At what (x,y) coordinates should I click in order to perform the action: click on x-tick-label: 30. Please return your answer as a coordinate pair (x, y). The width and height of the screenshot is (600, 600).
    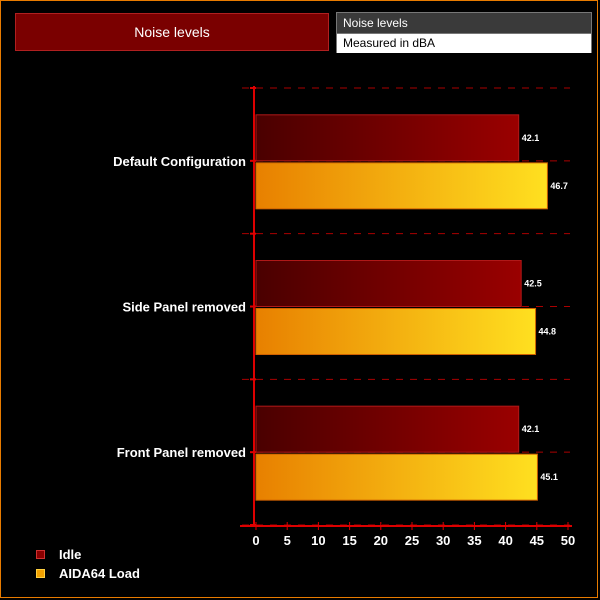
    Looking at the image, I should click on (443, 540).